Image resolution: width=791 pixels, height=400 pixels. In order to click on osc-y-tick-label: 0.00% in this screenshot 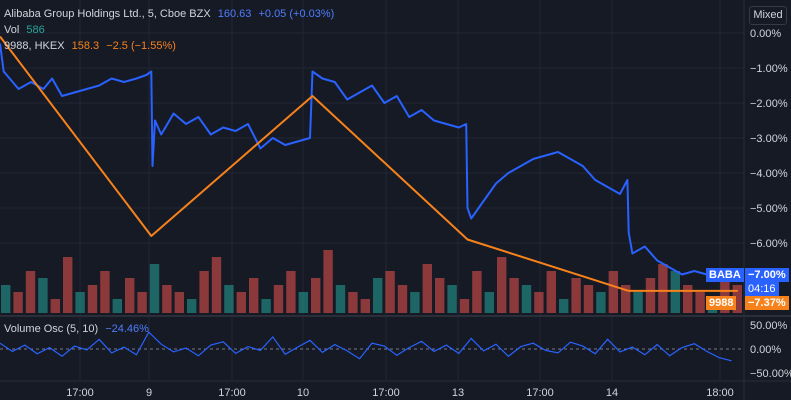, I will do `click(765, 350)`.